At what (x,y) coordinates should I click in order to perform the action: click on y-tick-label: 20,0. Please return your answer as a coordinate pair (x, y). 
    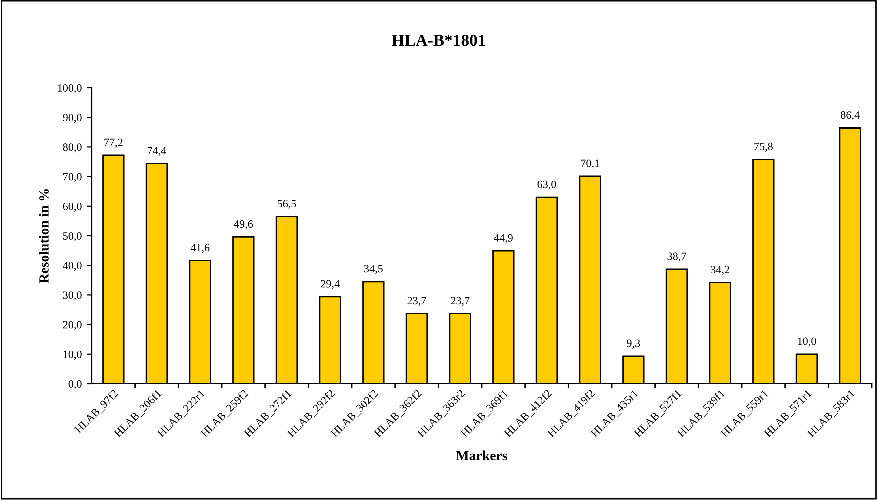
    Looking at the image, I should click on (72, 325).